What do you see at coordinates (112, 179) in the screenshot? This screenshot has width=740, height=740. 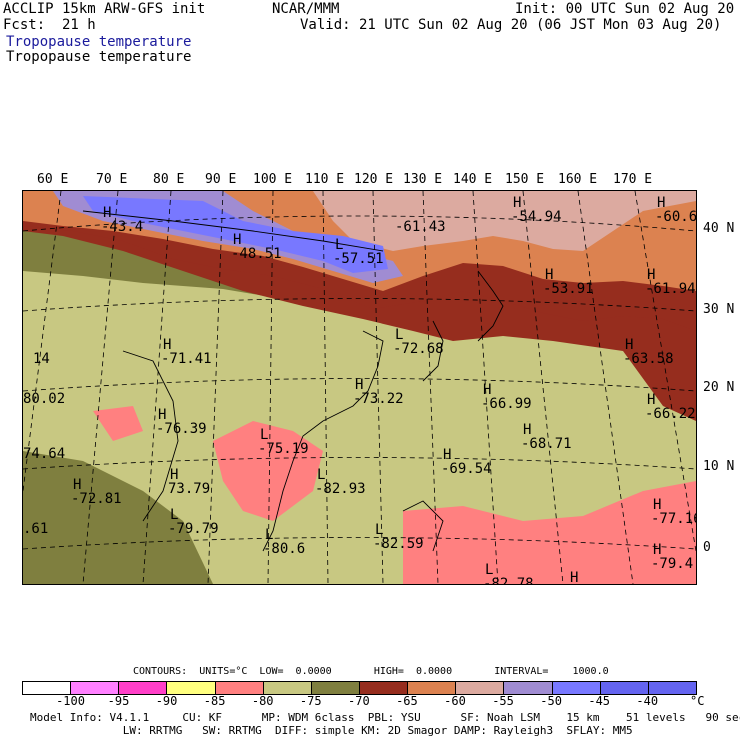 I see `lon-label: 70 E` at bounding box center [112, 179].